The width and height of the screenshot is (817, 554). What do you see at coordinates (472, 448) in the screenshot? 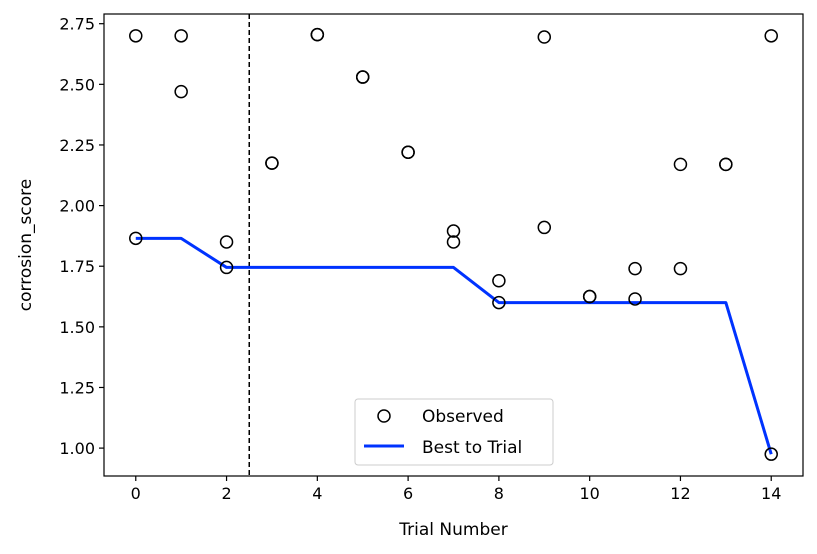
I see `legend-best-label: Best to Trial` at bounding box center [472, 448].